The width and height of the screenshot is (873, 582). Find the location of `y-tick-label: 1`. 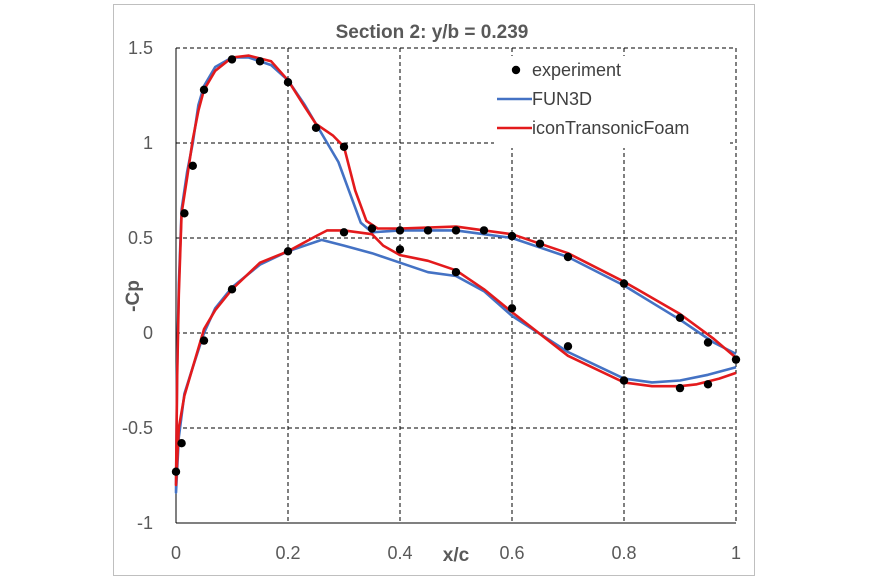

y-tick-label: 1 is located at coordinates (148, 143).